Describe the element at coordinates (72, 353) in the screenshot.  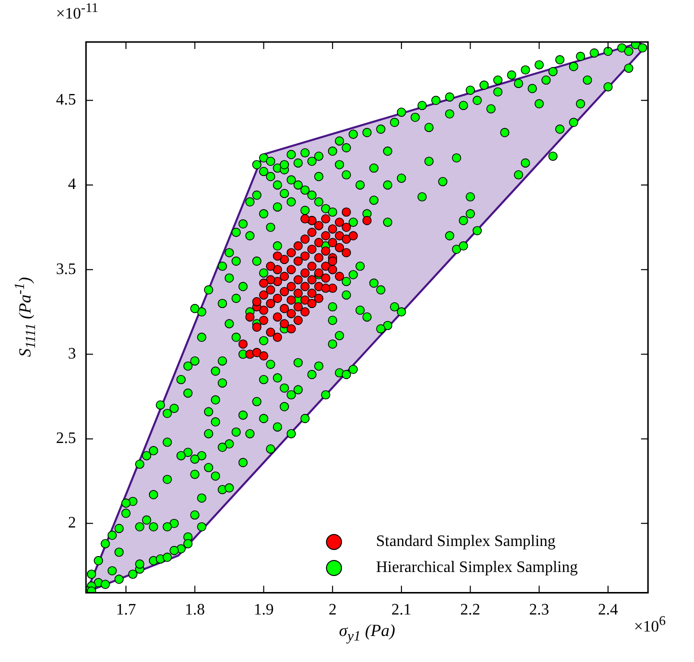
I see `y-tick-label: 3` at that location.